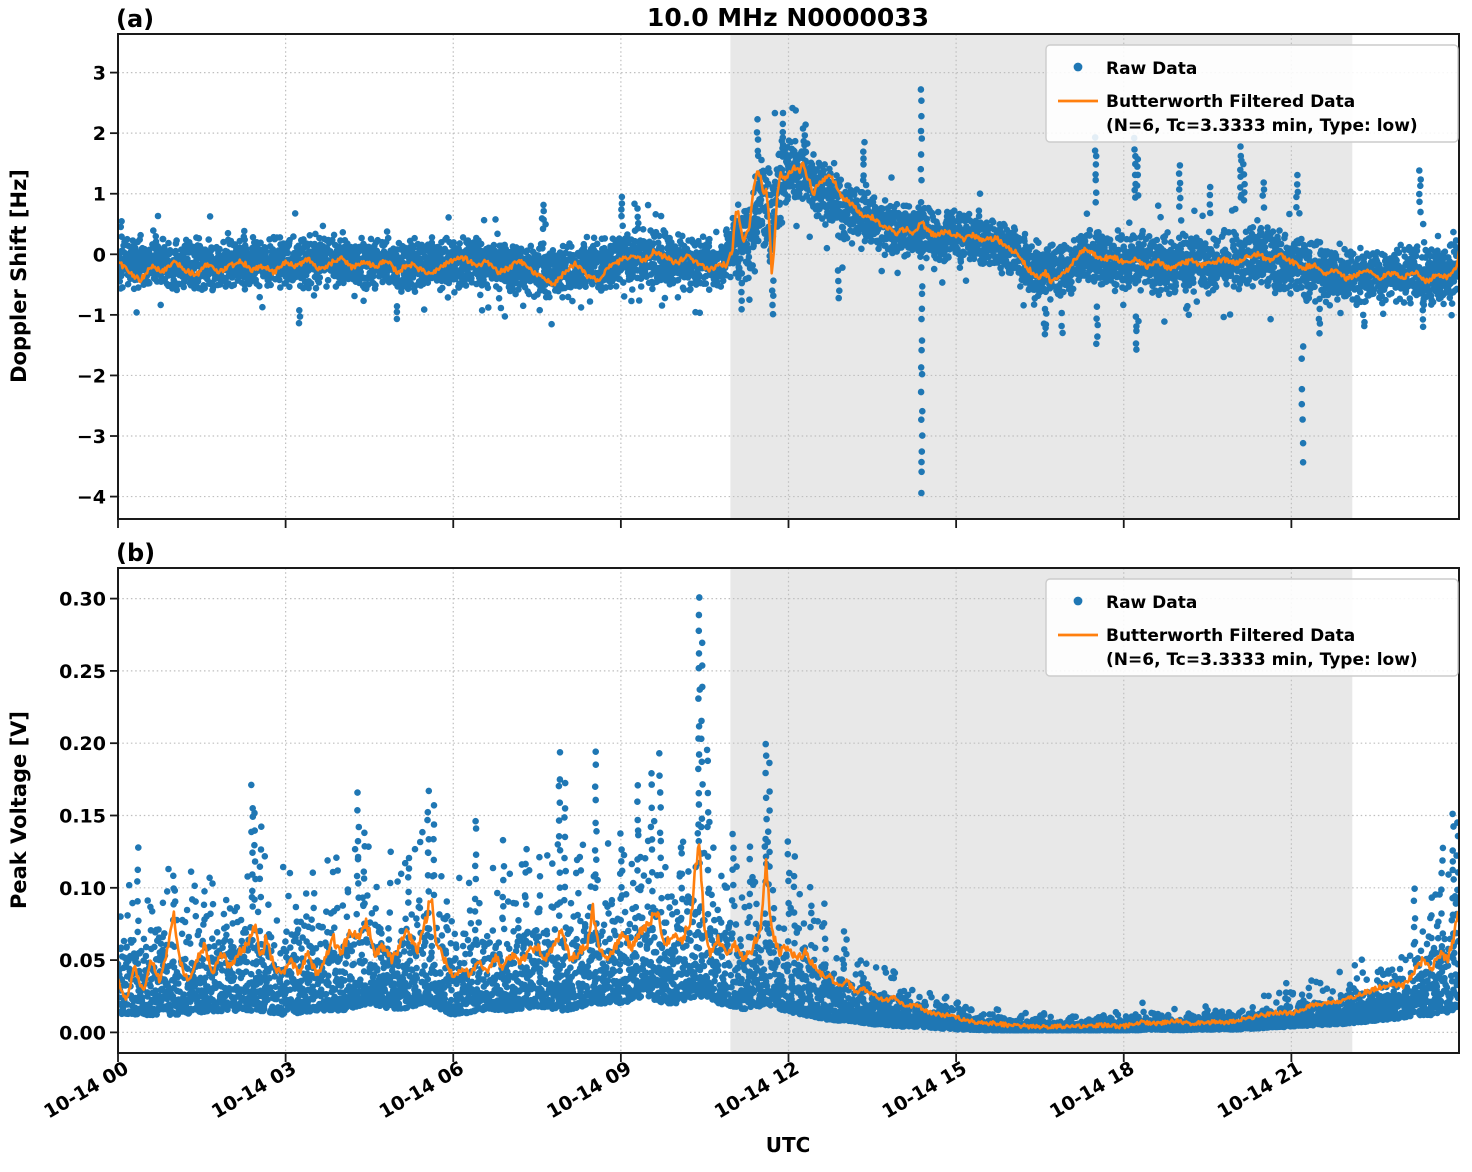  Describe the element at coordinates (1151, 603) in the screenshot. I see `legend-b-raw-label: Raw Data` at that location.